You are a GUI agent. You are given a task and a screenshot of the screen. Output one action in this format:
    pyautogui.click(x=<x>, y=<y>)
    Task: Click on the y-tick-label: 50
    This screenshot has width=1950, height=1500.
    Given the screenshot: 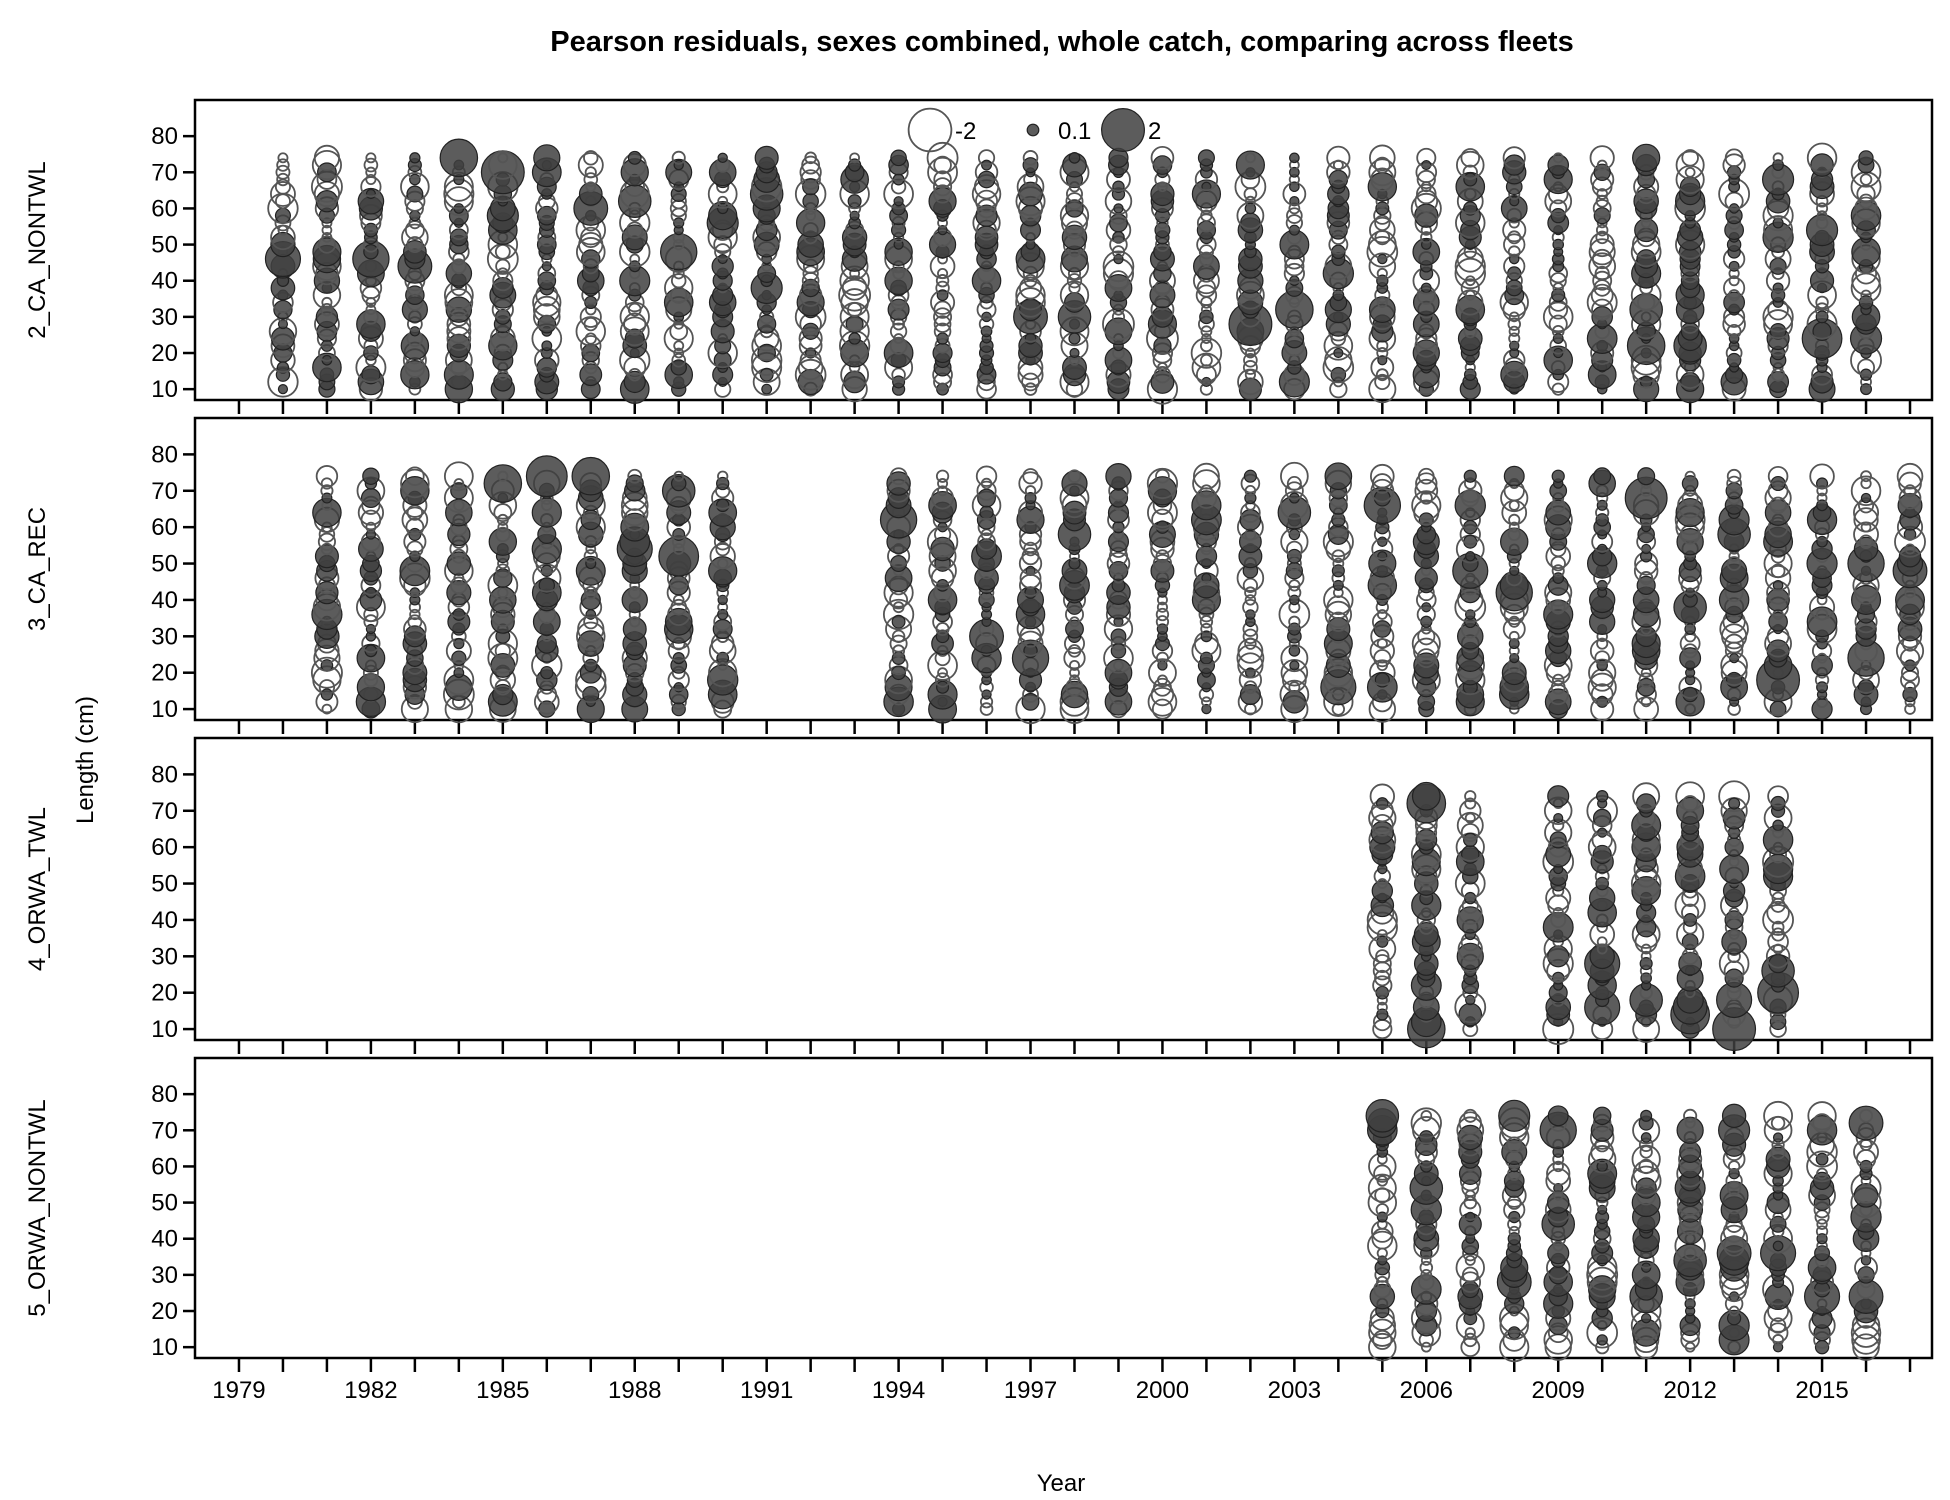 What is the action you would take?
    pyautogui.click(x=164, y=564)
    